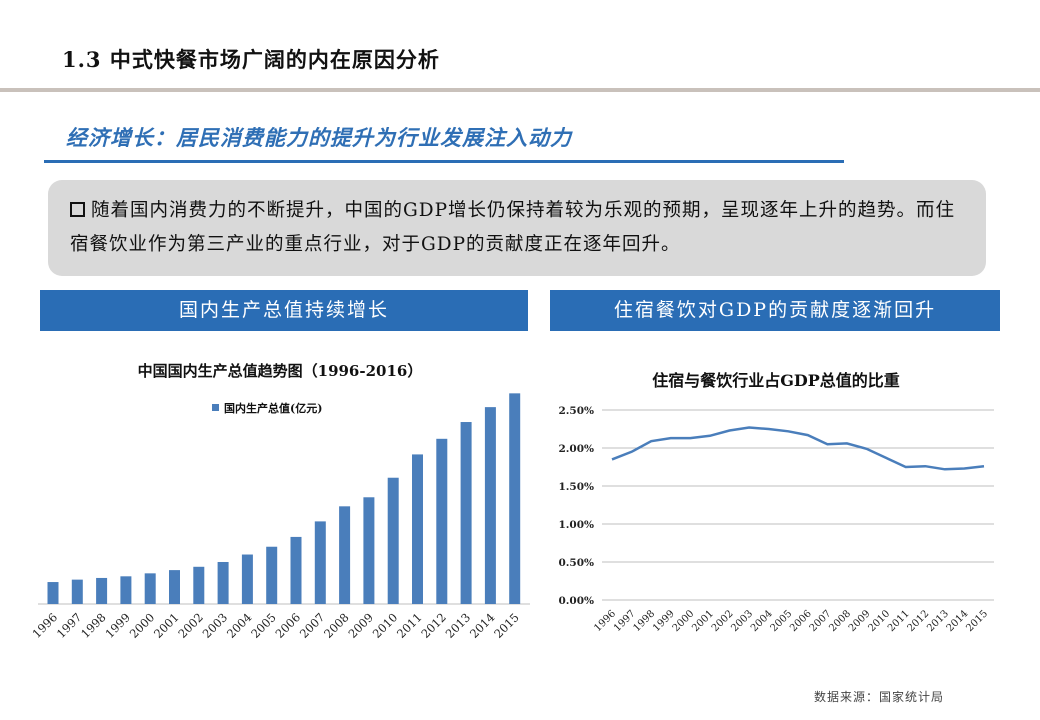  I want to click on bar-x-tick-label: 2008, so click(336, 625).